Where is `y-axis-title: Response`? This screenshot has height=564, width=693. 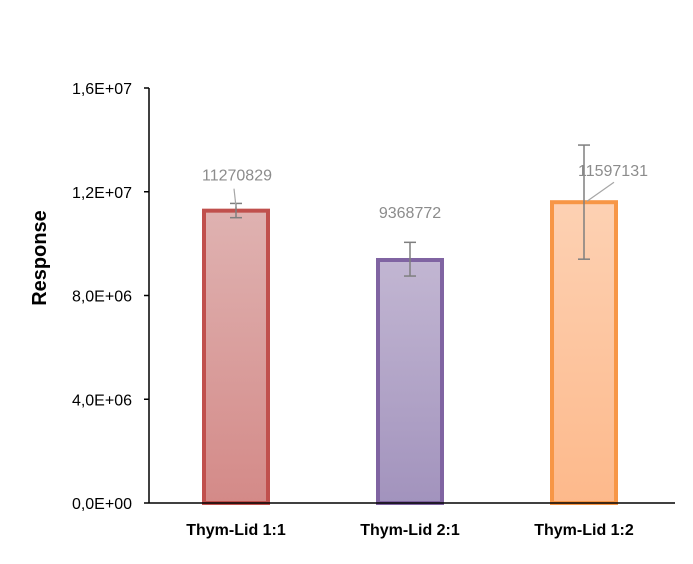 y-axis-title: Response is located at coordinates (40, 258).